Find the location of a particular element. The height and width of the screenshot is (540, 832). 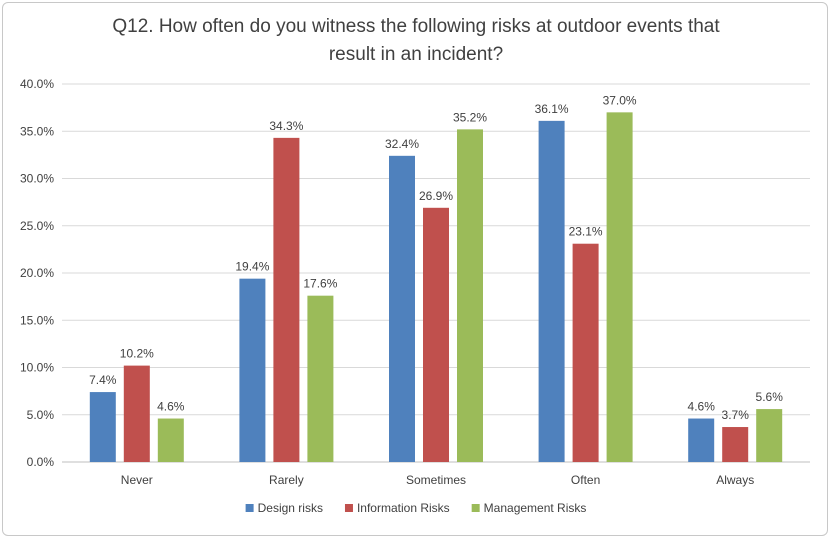

data-label: 32.4% is located at coordinates (402, 144).